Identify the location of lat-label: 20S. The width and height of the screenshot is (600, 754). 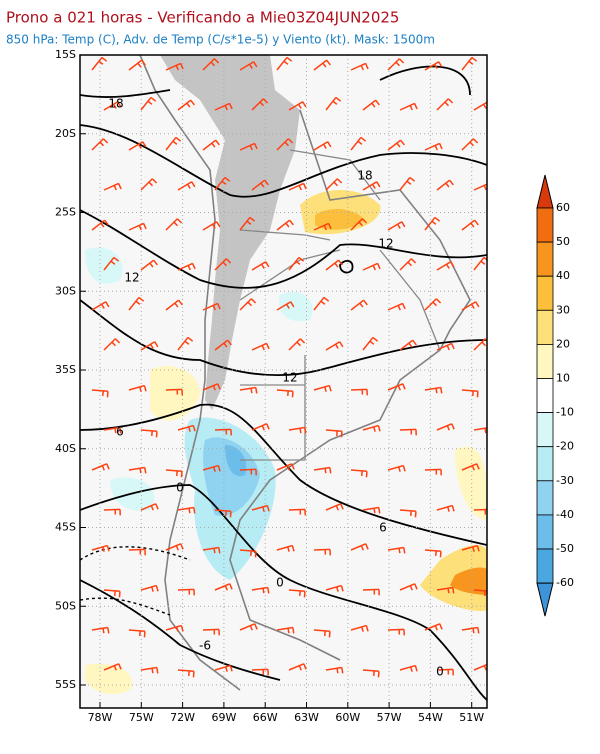
(65, 133).